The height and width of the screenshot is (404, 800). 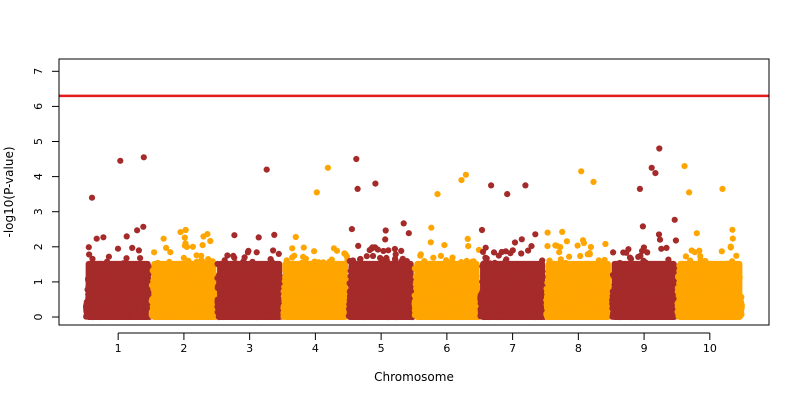 What do you see at coordinates (315, 277) in the screenshot?
I see `chromosome-4-points` at bounding box center [315, 277].